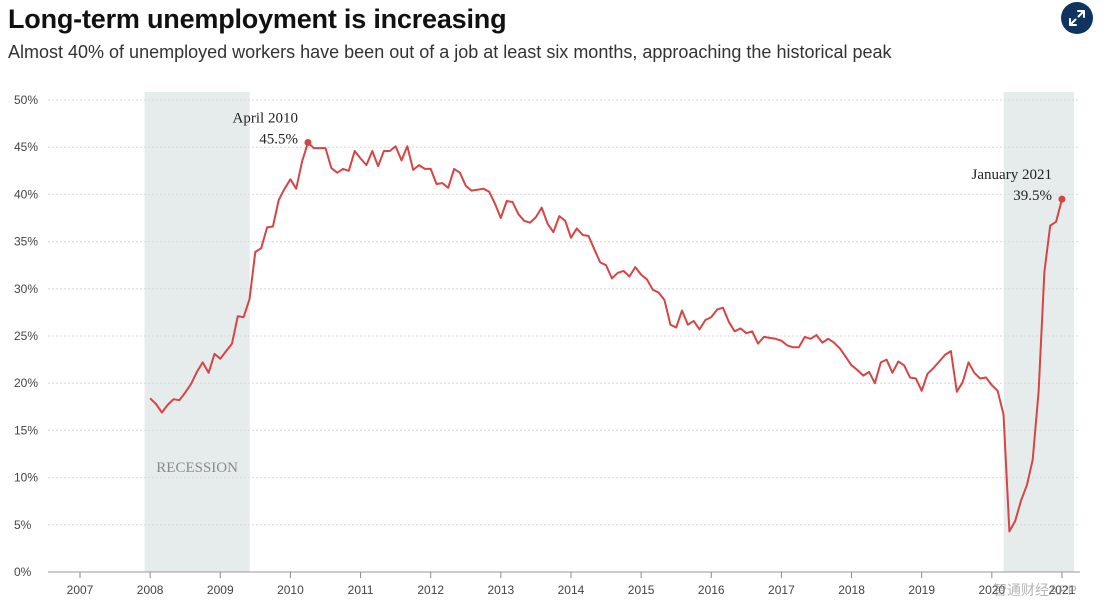 The width and height of the screenshot is (1110, 610). Describe the element at coordinates (220, 590) in the screenshot. I see `x-tick-label: 2009` at that location.